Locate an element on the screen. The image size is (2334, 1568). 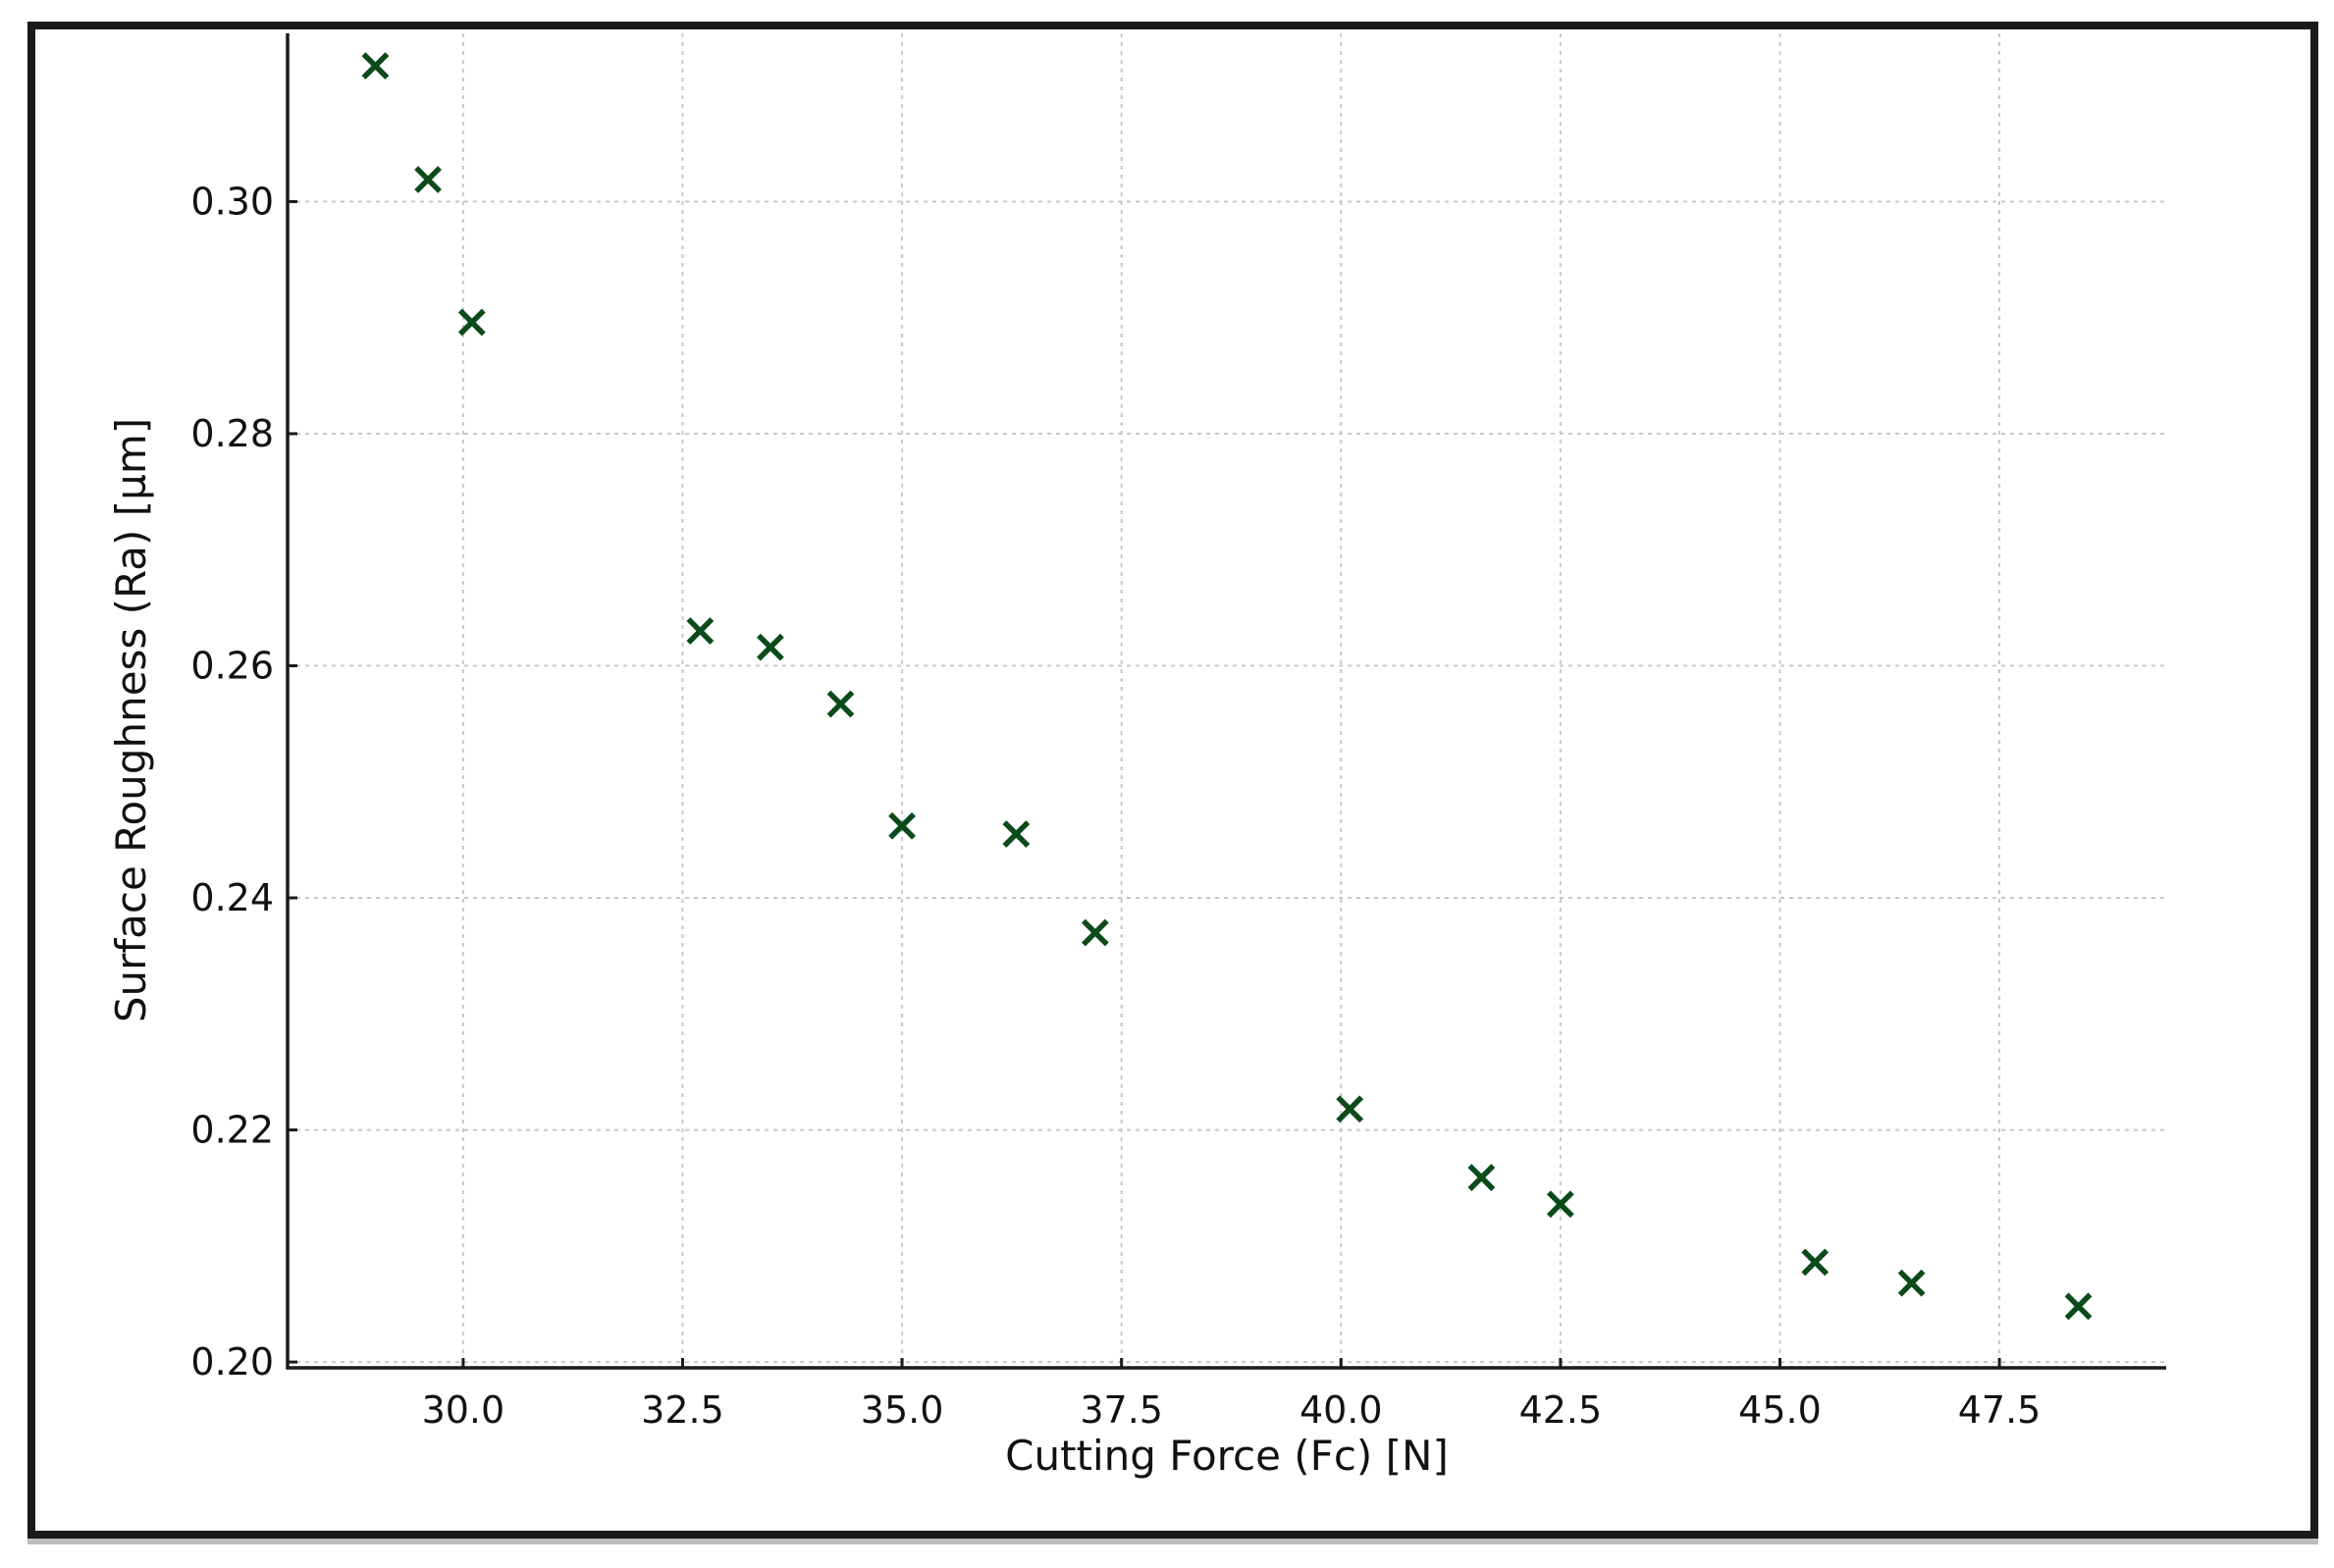
x-tick-label: 42.5 is located at coordinates (1561, 1410).